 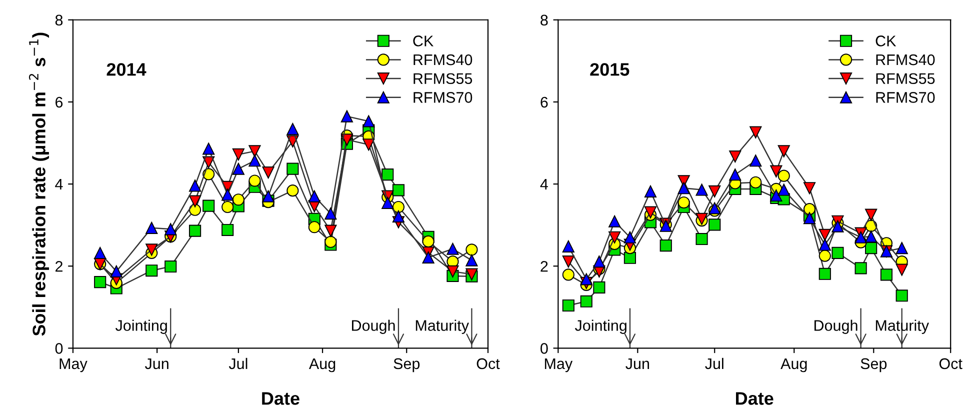 What do you see at coordinates (126, 69) in the screenshot?
I see `text: 2014` at bounding box center [126, 69].